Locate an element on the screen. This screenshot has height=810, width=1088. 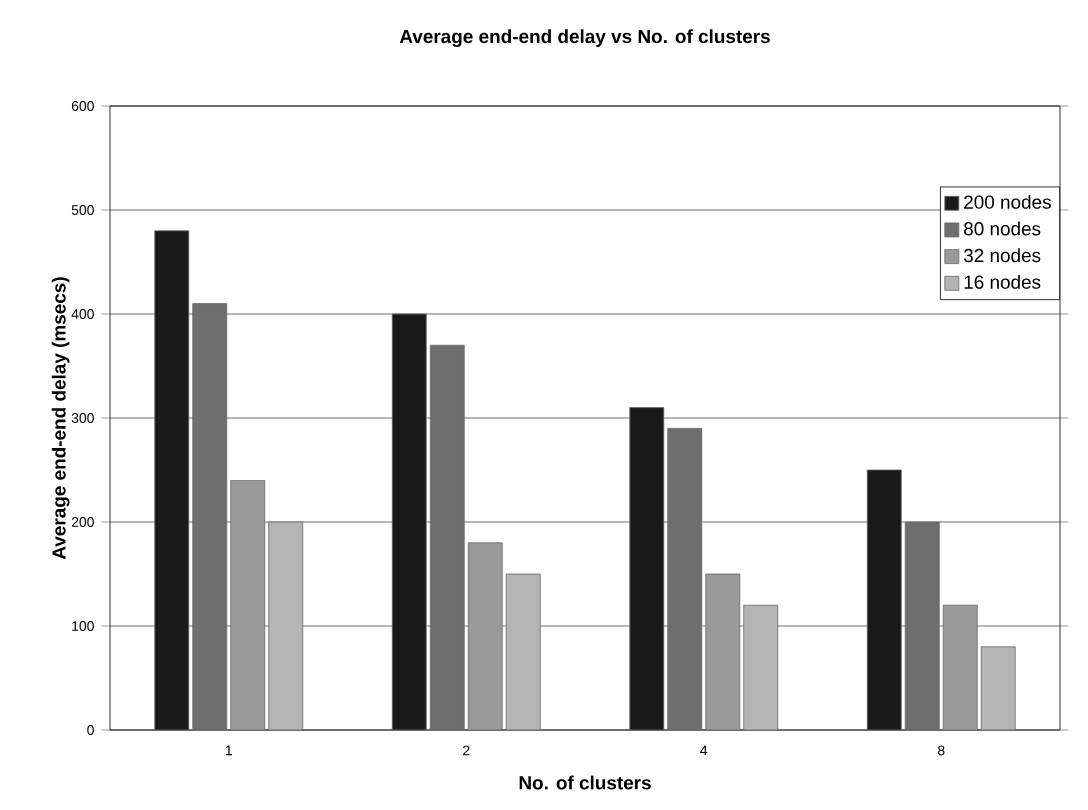
legend-label: 80 nodes is located at coordinates (1002, 228).